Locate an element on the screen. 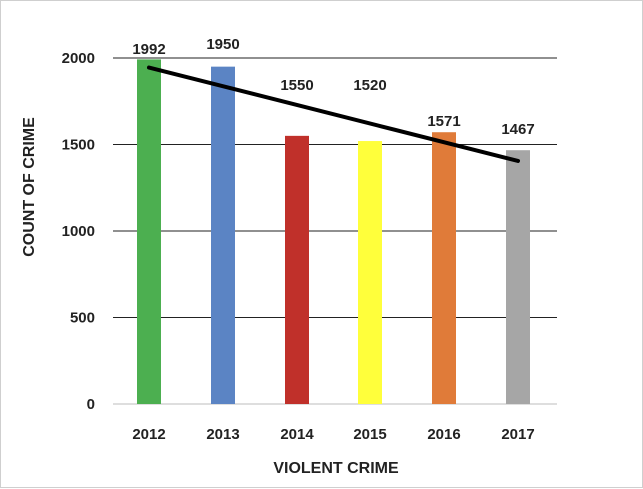 Image resolution: width=643 pixels, height=489 pixels. x-tick-label-2016: 2016 is located at coordinates (443, 434).